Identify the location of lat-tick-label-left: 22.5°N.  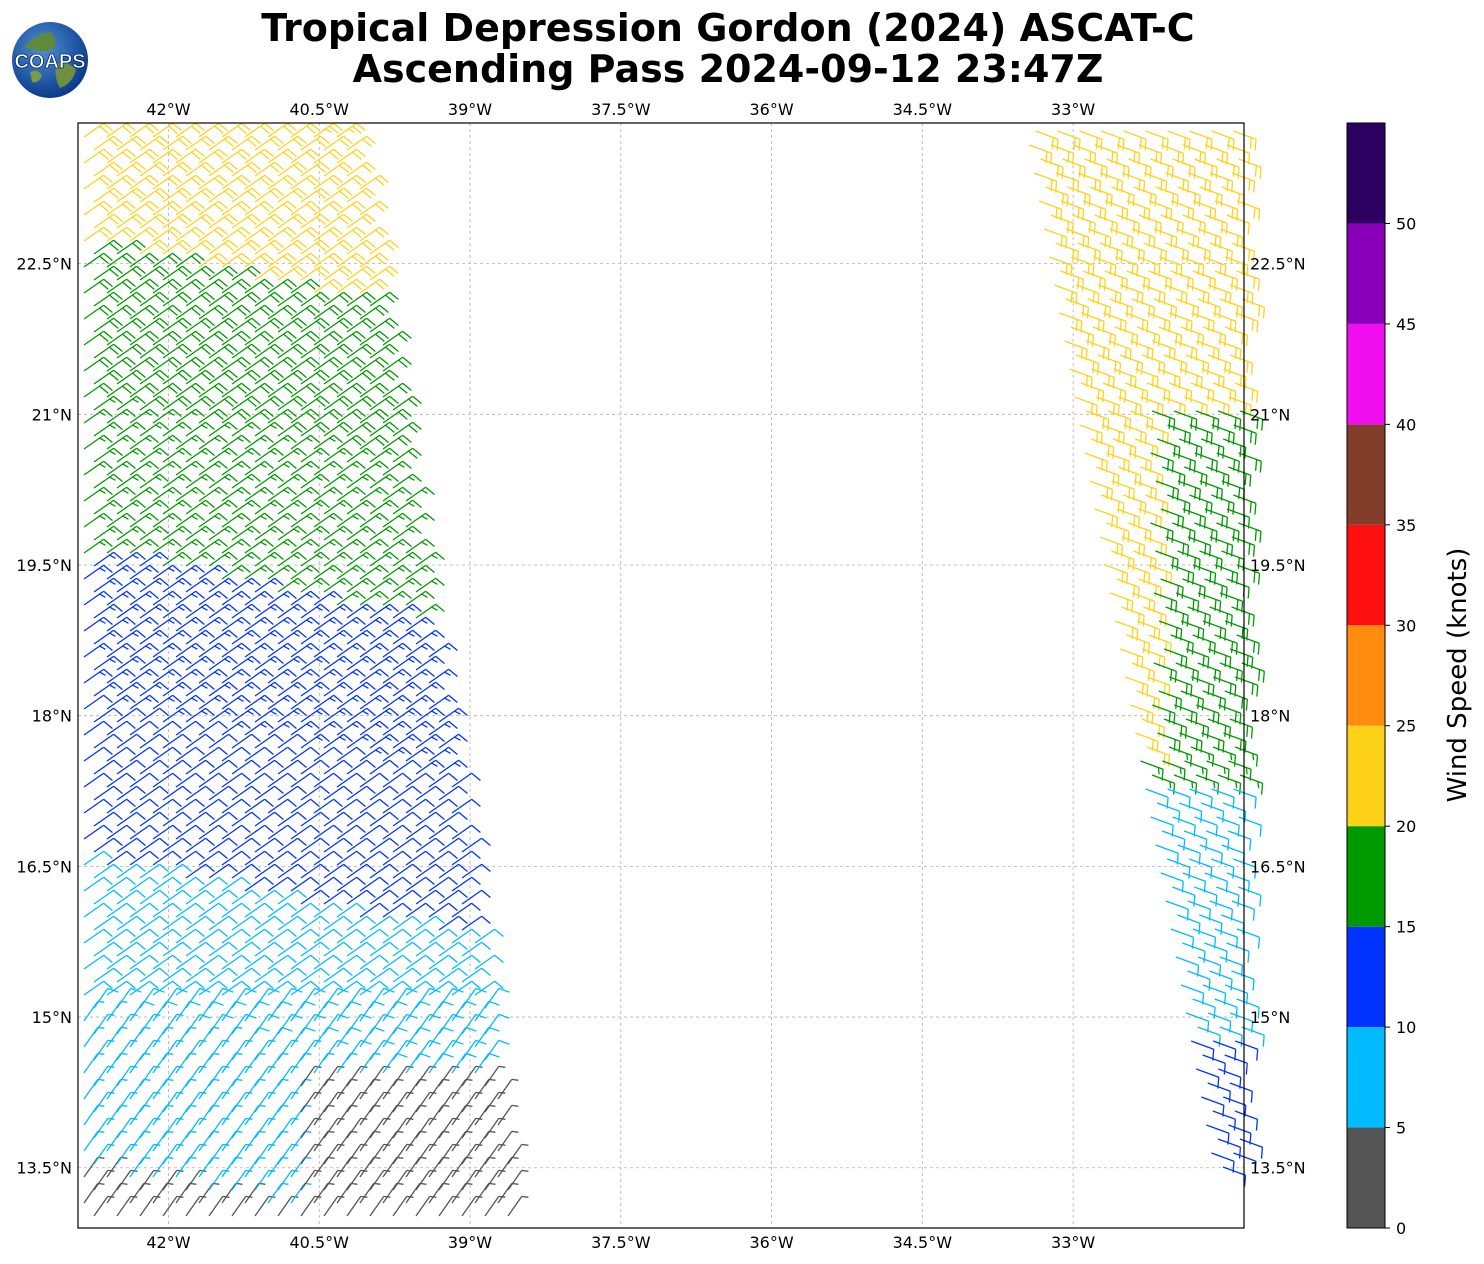
(44, 264).